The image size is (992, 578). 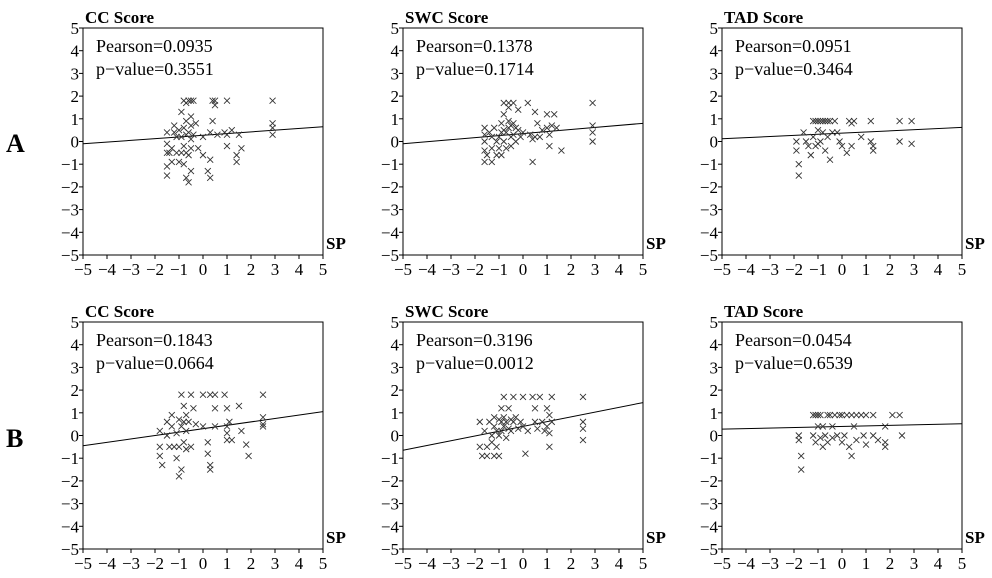 What do you see at coordinates (162, 465) in the screenshot?
I see `chart-4-point-3-b` at bounding box center [162, 465].